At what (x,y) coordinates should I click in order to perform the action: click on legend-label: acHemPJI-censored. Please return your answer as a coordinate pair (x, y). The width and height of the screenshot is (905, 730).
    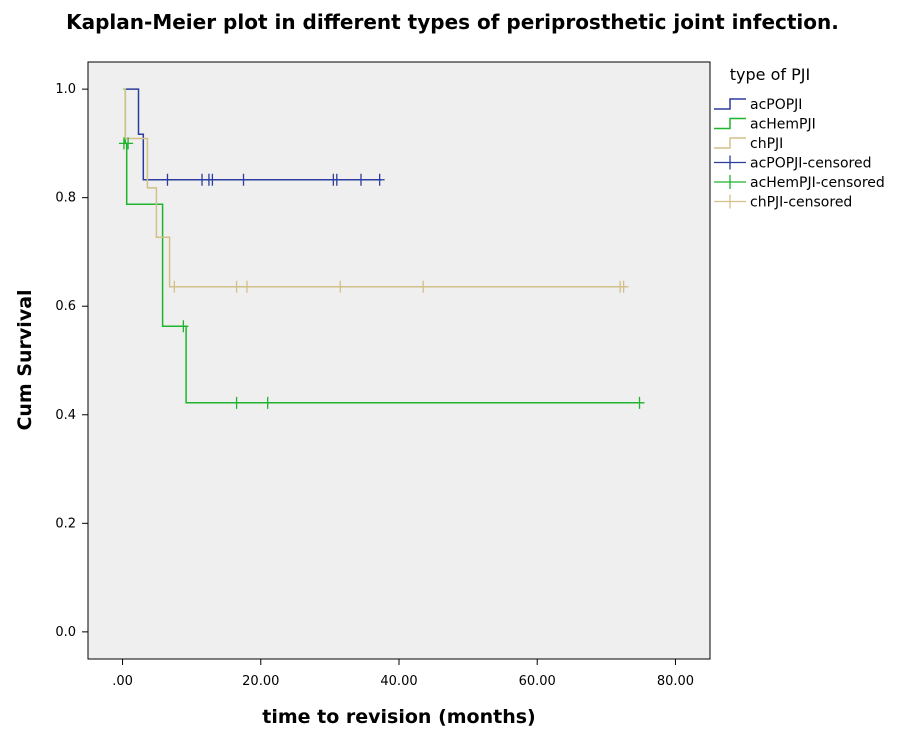
    Looking at the image, I should click on (817, 183).